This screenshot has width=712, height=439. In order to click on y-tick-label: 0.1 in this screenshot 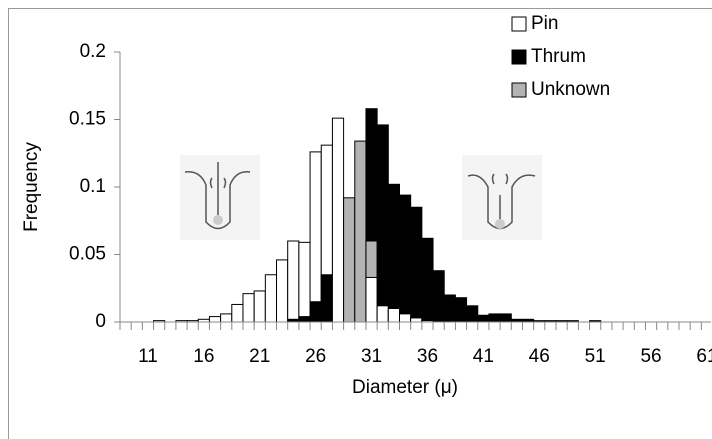, I will do `click(93, 186)`.